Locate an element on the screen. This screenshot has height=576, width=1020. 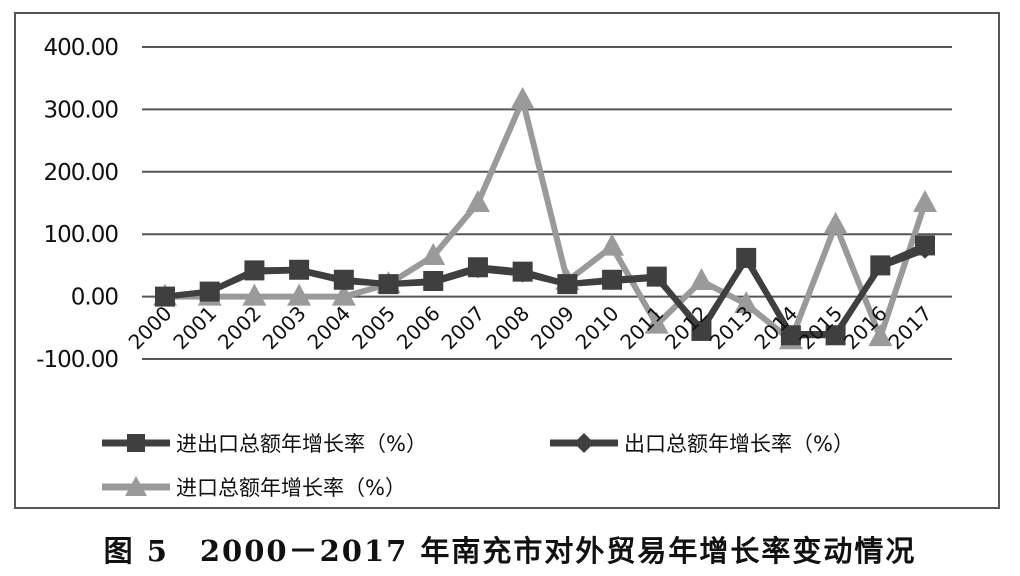
y-tick-label: 400.00 is located at coordinates (81, 48).